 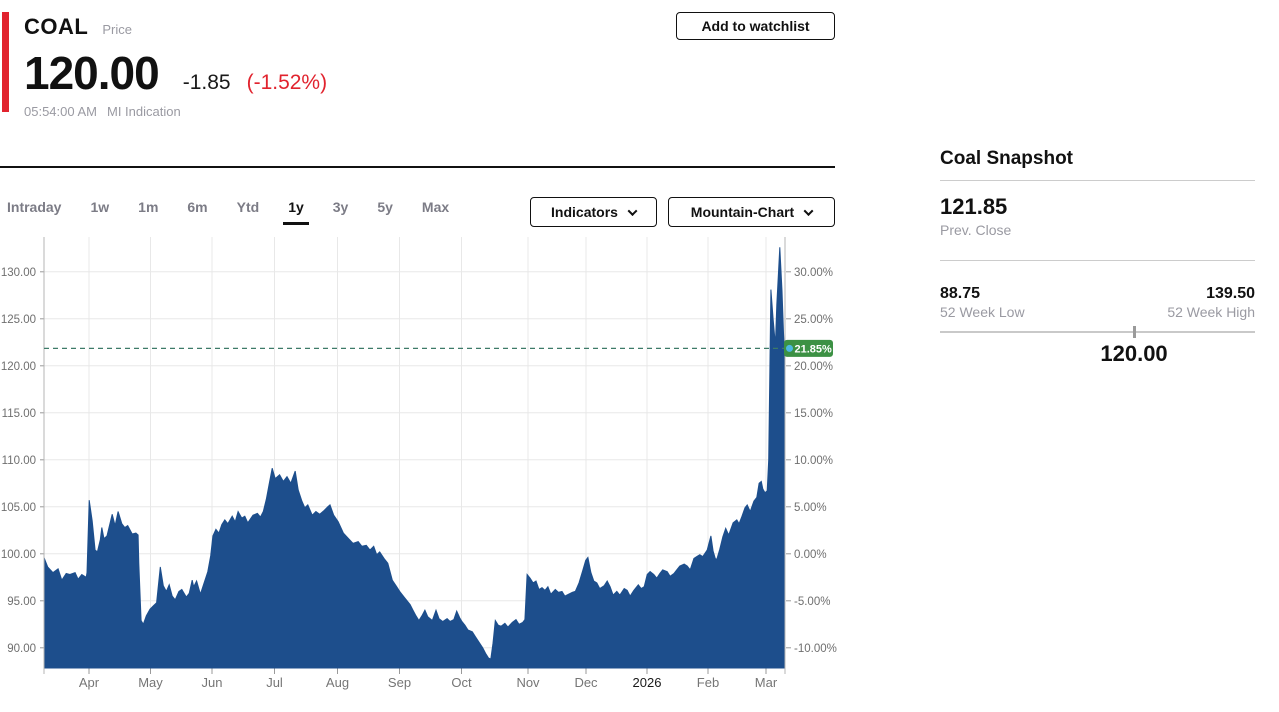 I want to click on range-tab-1m: 1m, so click(x=148, y=212).